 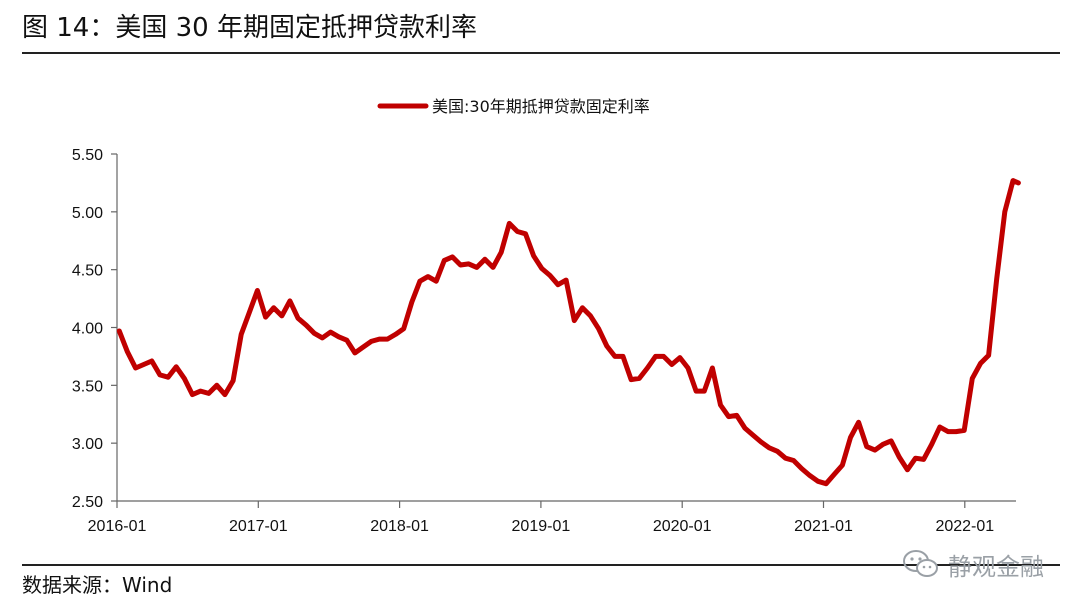 I want to click on watermark: 静观金融, so click(x=973, y=564).